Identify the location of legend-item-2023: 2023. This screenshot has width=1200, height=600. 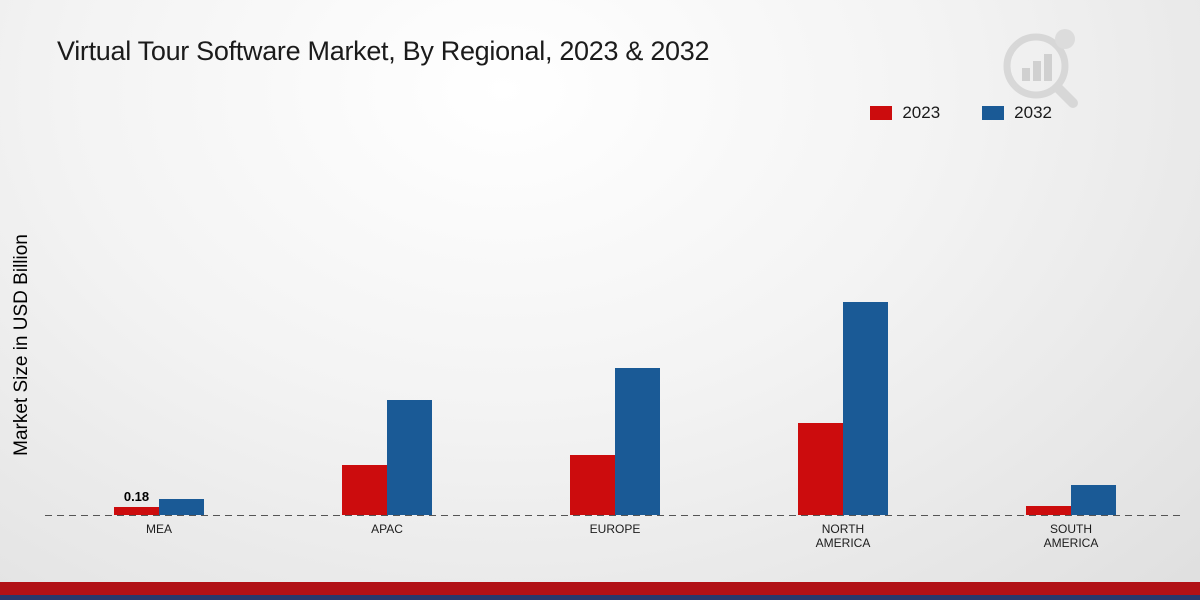
(905, 113).